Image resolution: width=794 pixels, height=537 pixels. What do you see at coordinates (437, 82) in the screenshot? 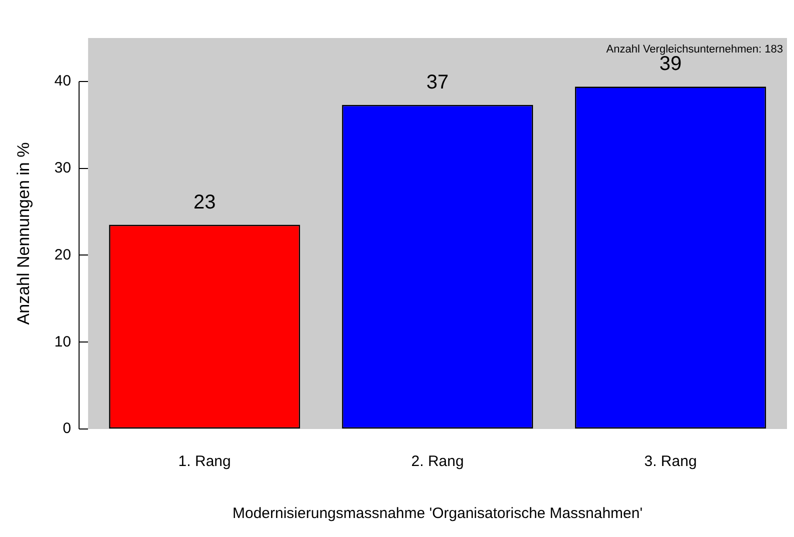
I see `data-label: 37` at bounding box center [437, 82].